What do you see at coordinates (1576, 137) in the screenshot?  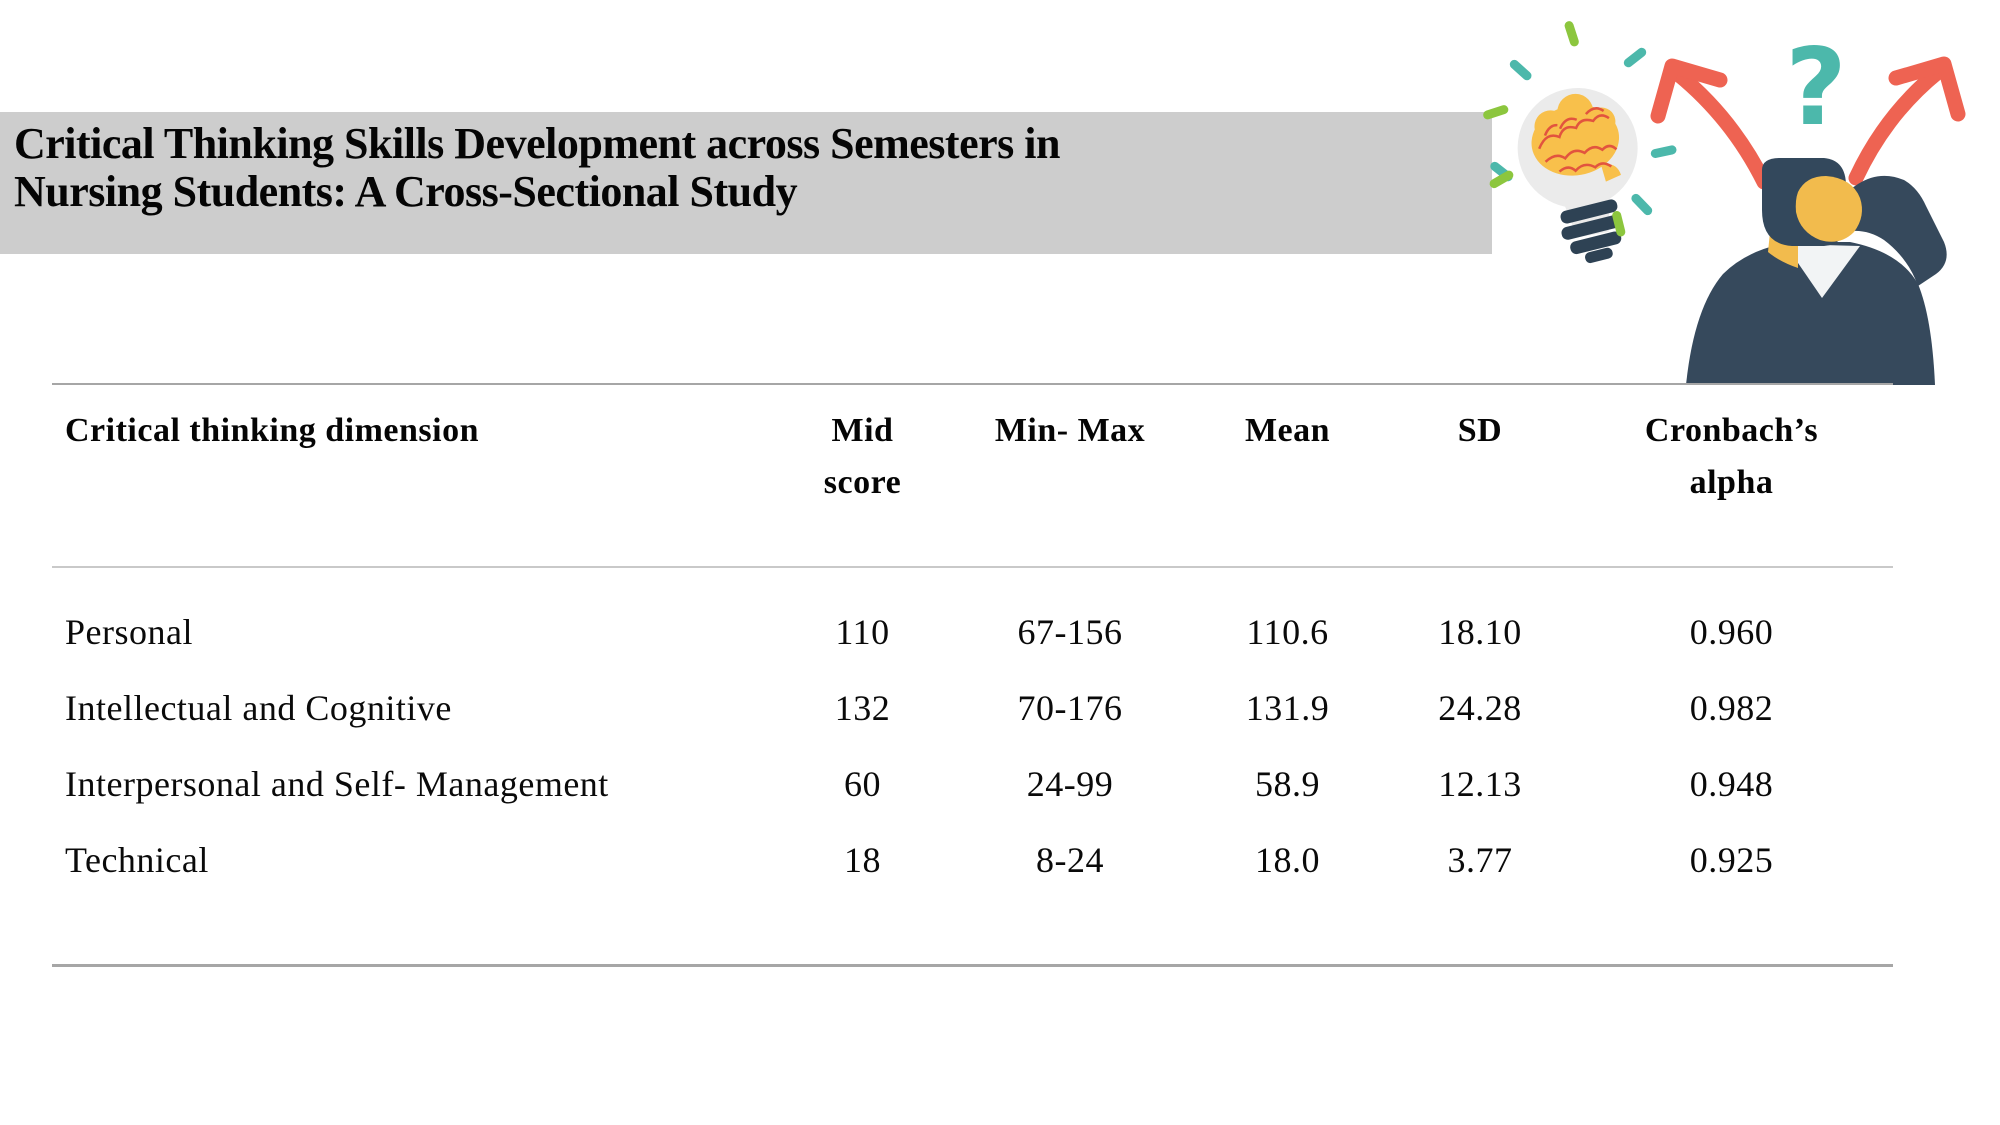 I see `brain-icon` at bounding box center [1576, 137].